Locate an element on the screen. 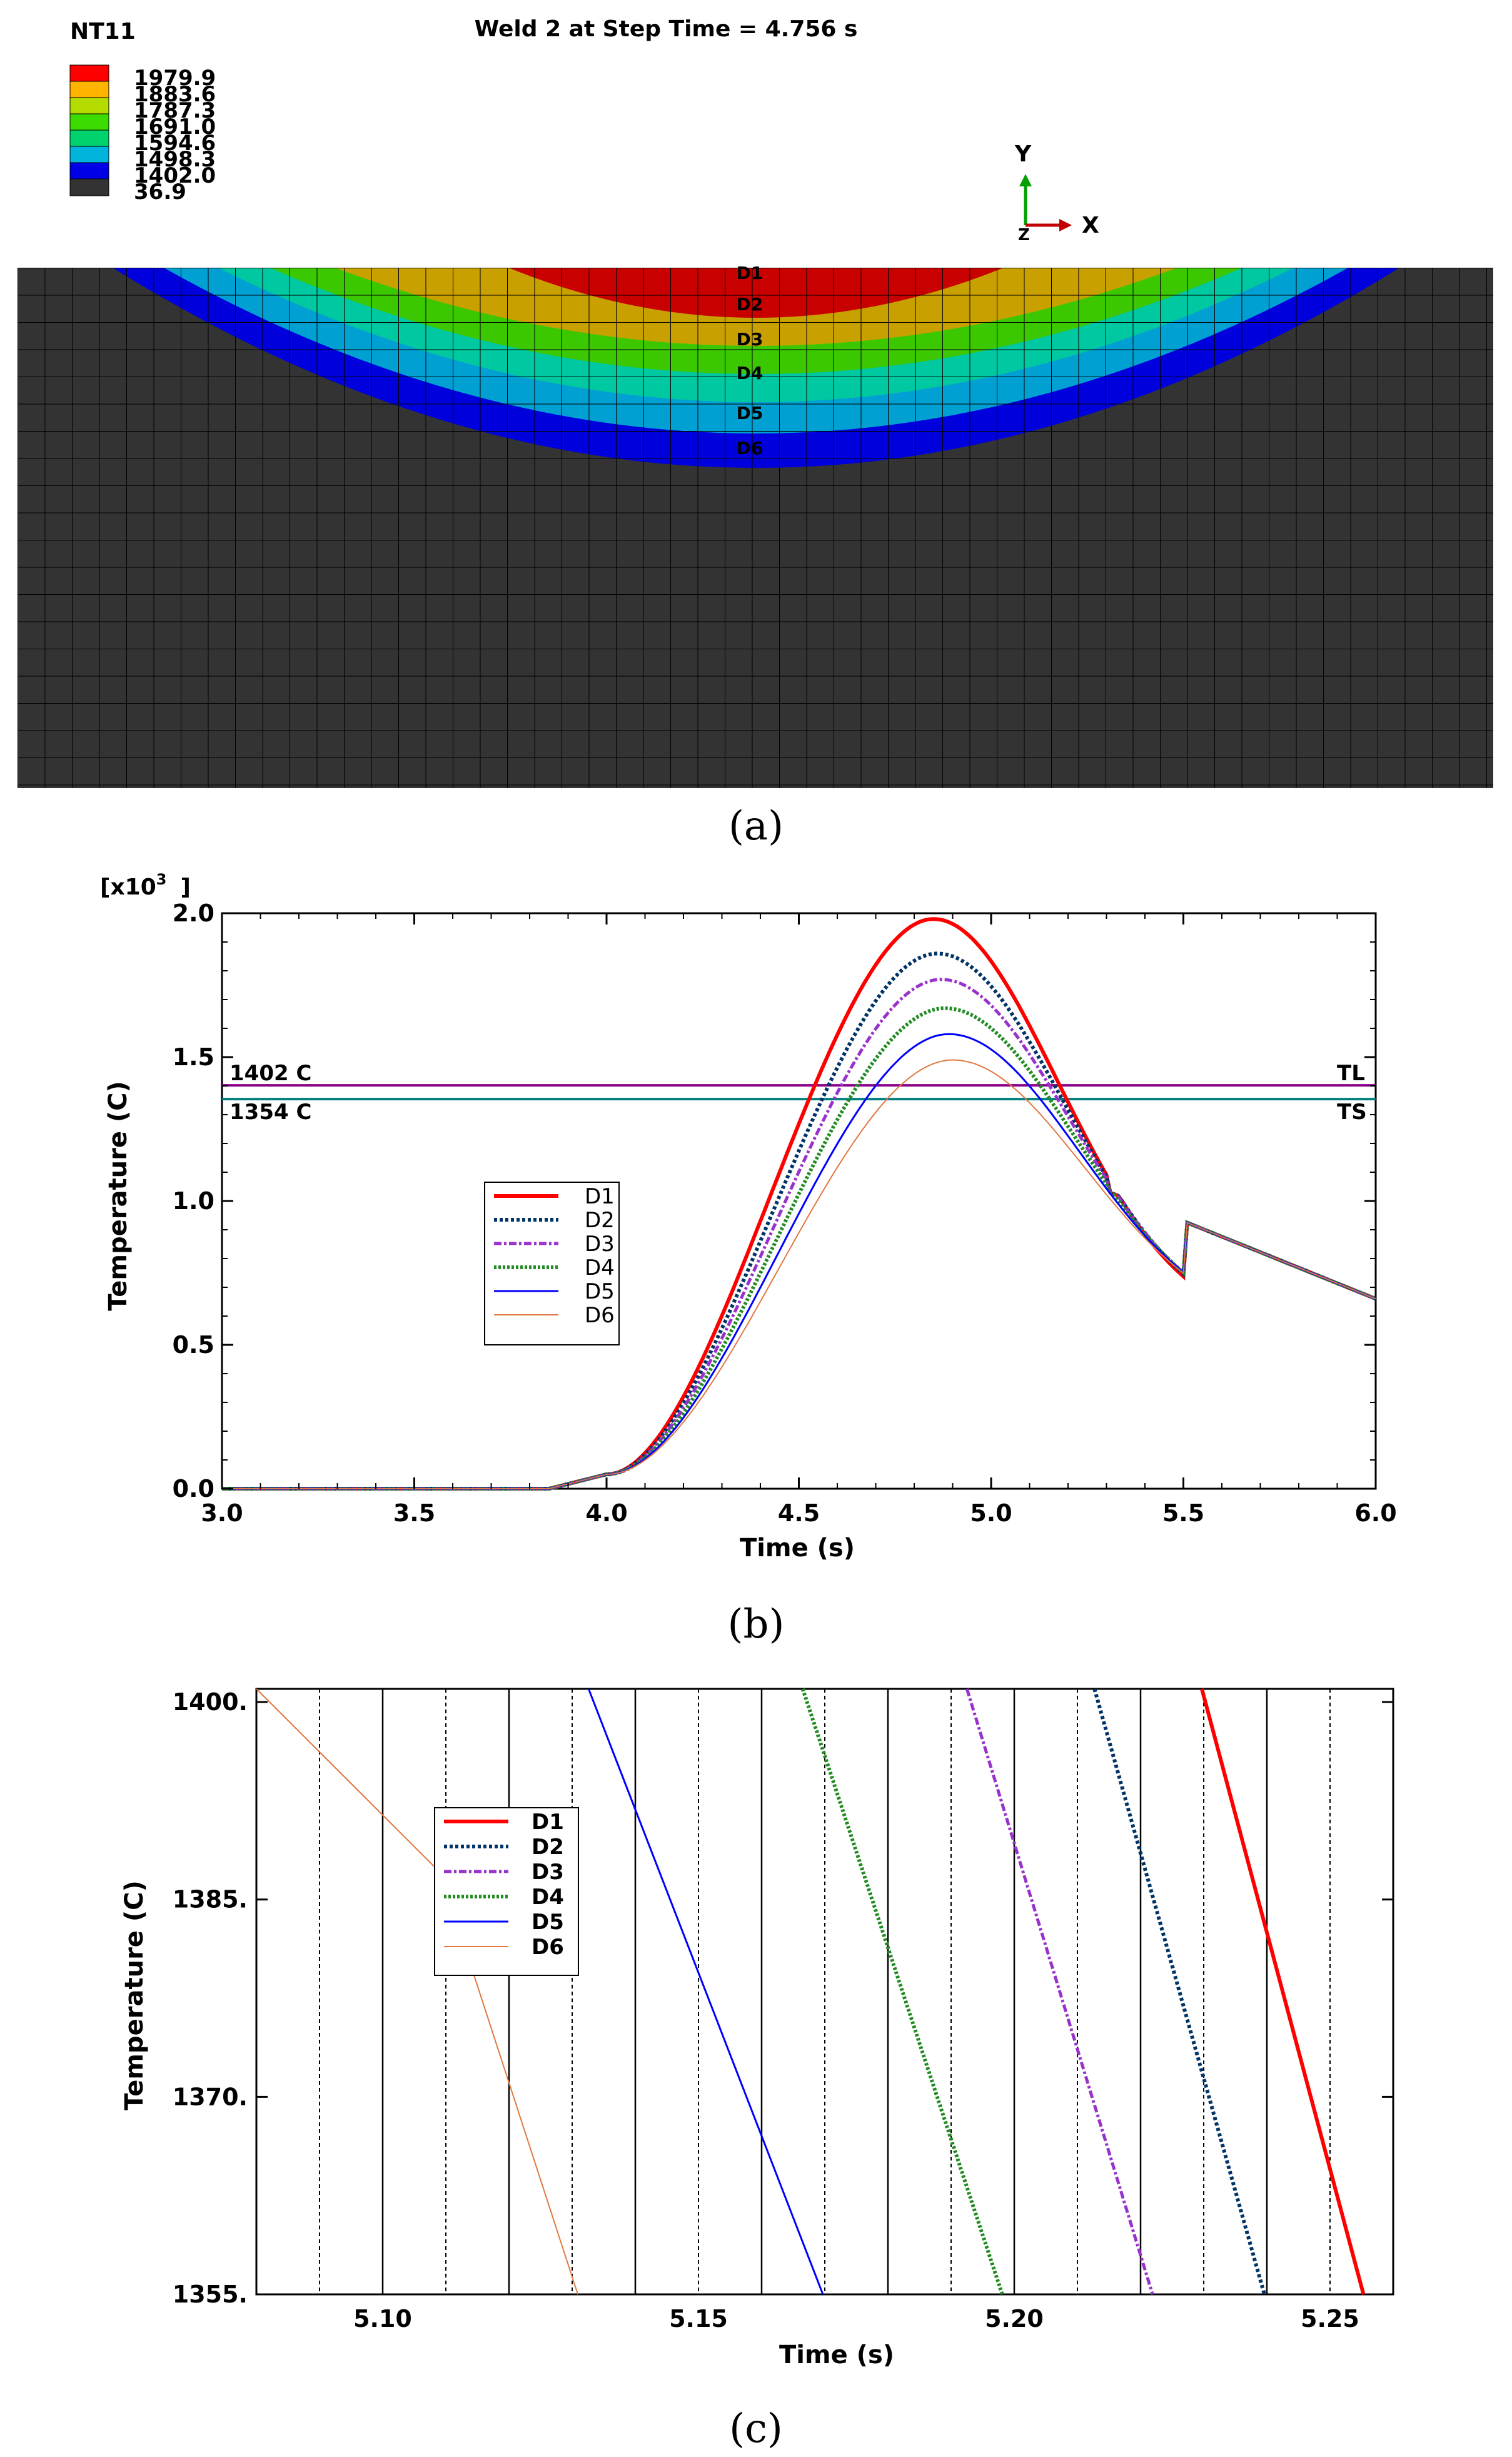 The height and width of the screenshot is (2457, 1512). x-tick-label: 4.5 is located at coordinates (799, 1513).